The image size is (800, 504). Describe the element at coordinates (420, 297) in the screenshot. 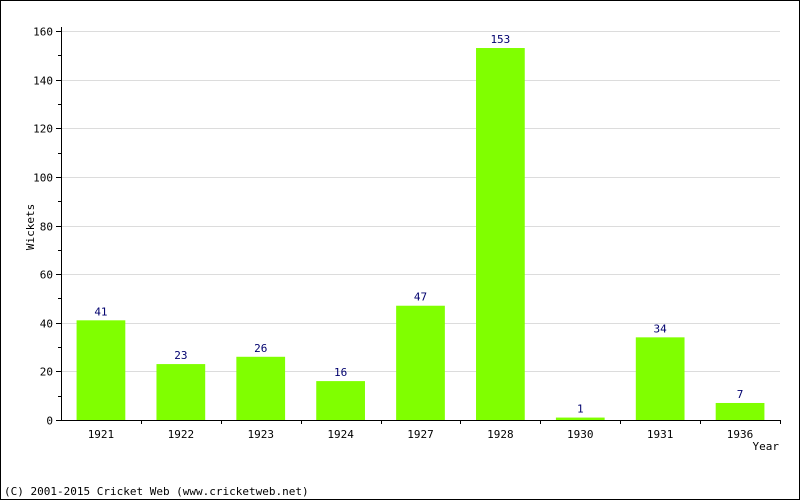

I see `data-label-1927: 47` at that location.